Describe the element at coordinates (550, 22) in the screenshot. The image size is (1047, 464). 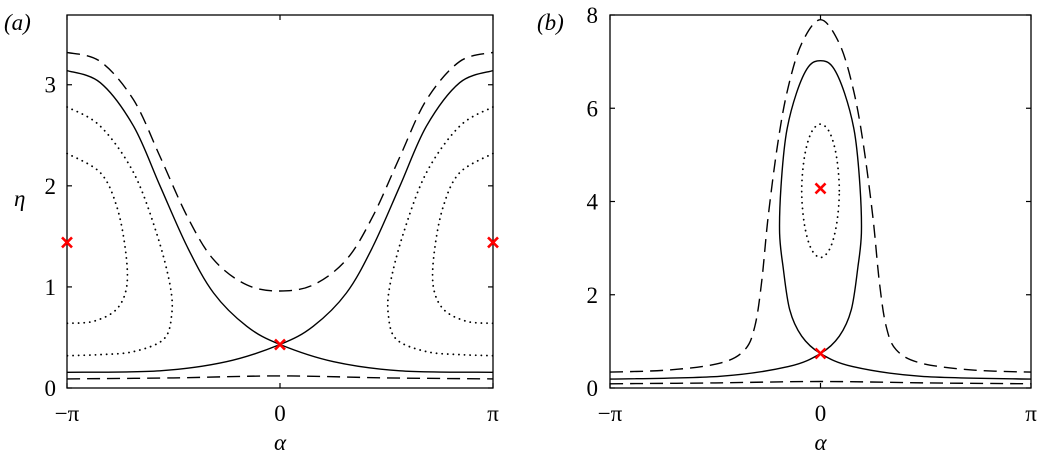
I see `panel-label: (b)` at that location.